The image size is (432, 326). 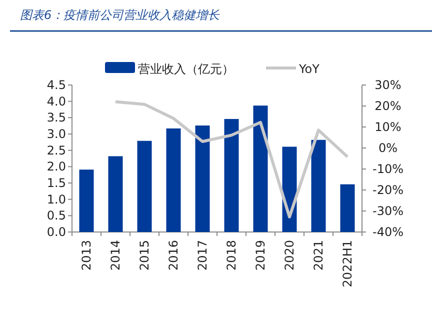 What do you see at coordinates (388, 106) in the screenshot?
I see `y2-tick-label: 20%` at bounding box center [388, 106].